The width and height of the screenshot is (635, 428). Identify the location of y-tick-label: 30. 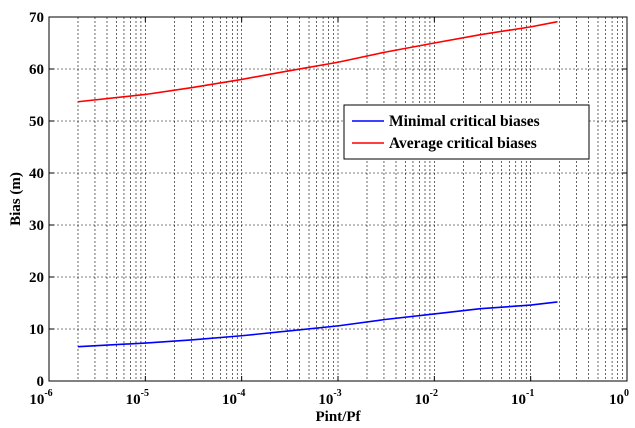
(36, 226).